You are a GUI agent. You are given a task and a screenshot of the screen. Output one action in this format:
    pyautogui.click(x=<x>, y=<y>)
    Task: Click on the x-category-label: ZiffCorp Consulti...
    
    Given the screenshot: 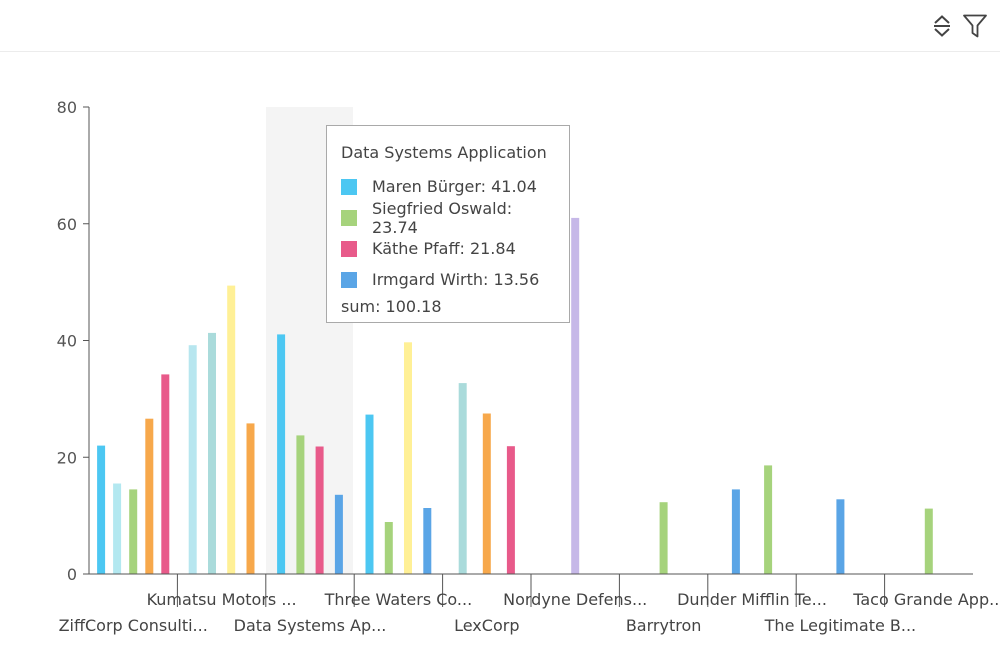 What is the action you would take?
    pyautogui.click(x=133, y=625)
    